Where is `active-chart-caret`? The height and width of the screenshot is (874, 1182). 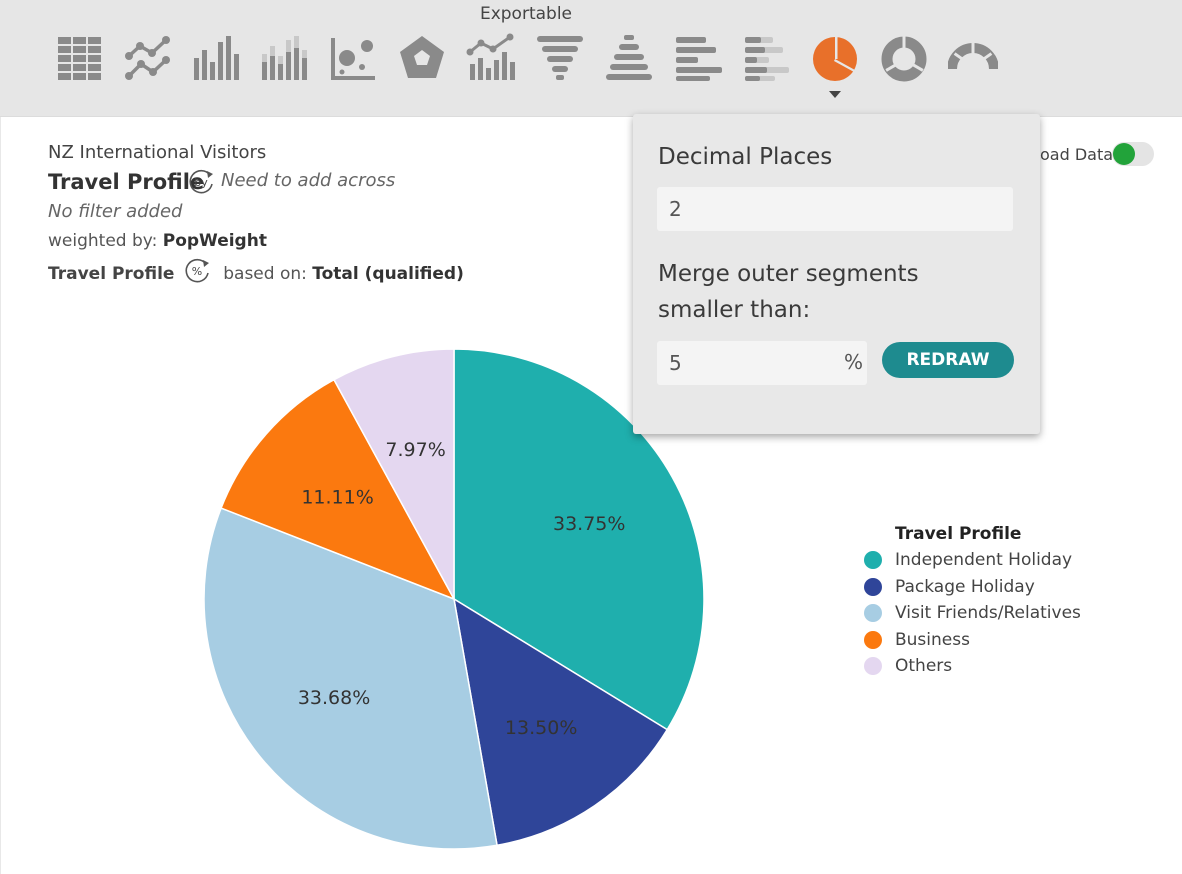 active-chart-caret is located at coordinates (835, 94).